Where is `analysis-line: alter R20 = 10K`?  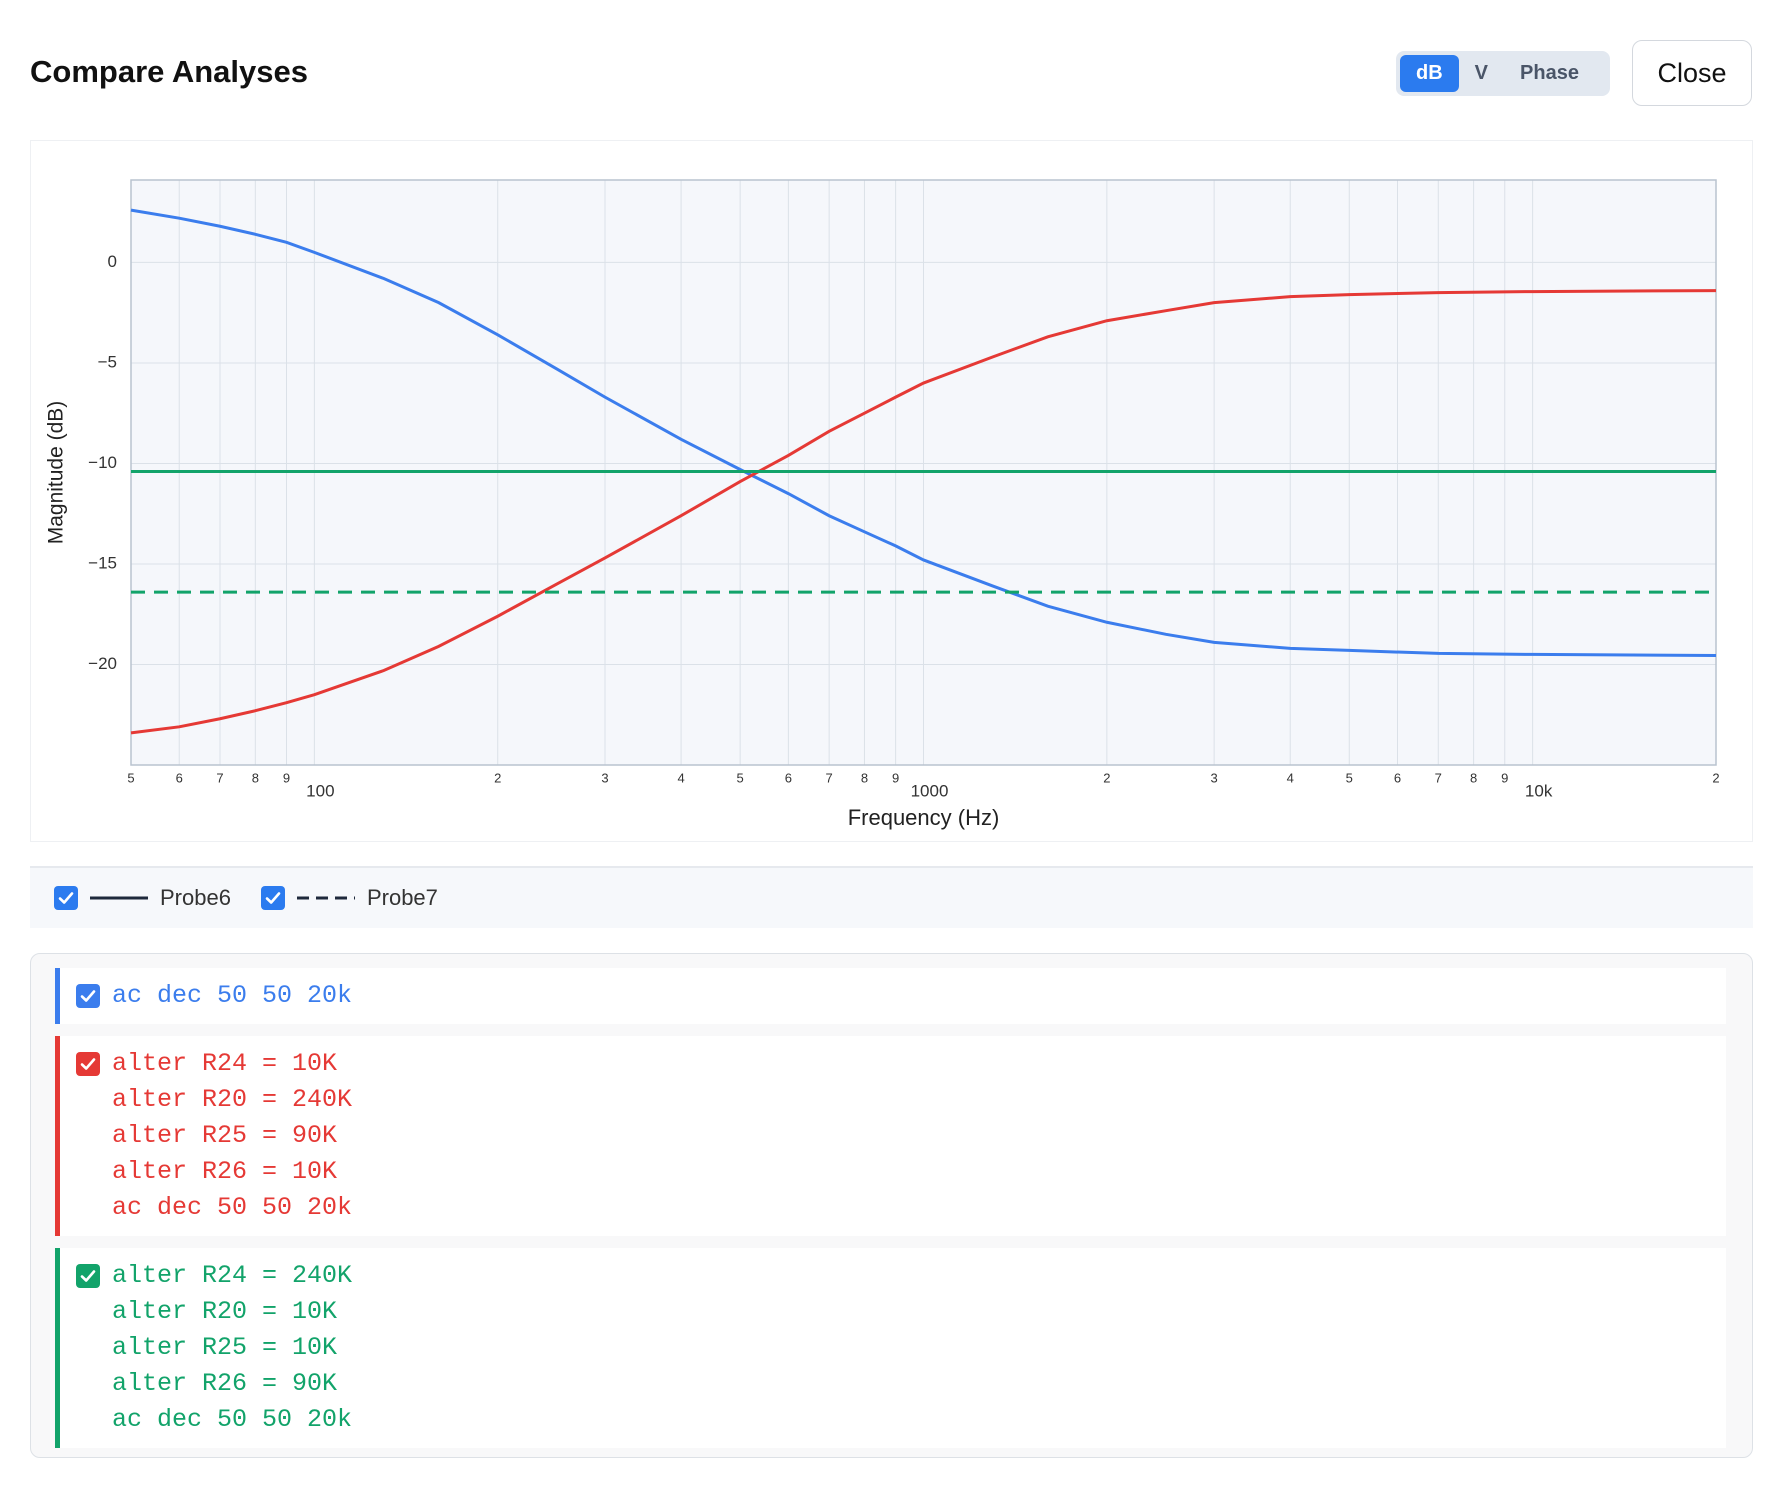 analysis-line: alter R20 = 10K is located at coordinates (225, 1311).